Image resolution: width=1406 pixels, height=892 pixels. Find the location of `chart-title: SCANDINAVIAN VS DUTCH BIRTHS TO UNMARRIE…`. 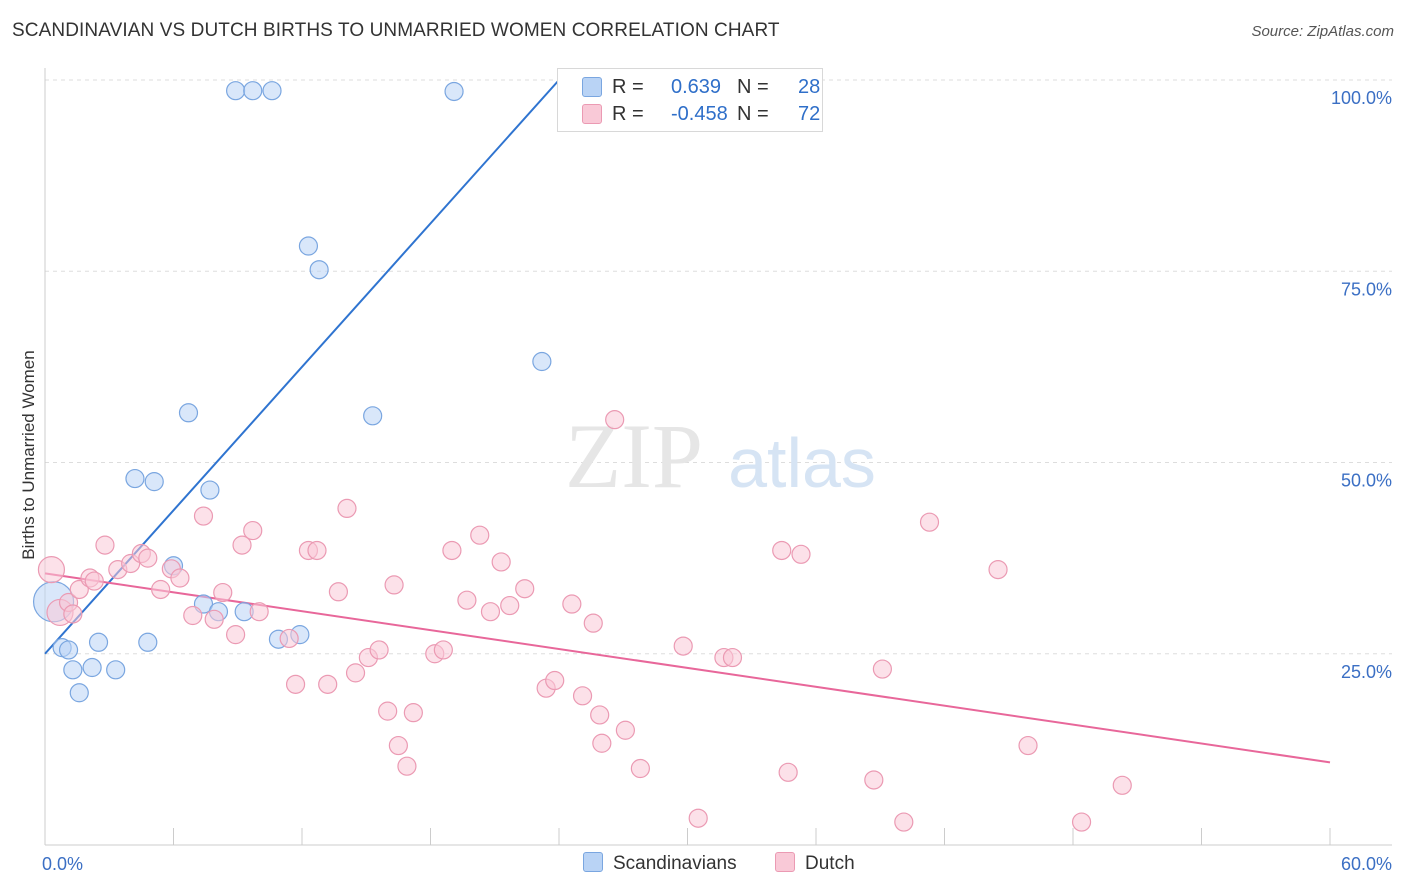

chart-title: SCANDINAVIAN VS DUTCH BIRTHS TO UNMARRIE… is located at coordinates (396, 30).